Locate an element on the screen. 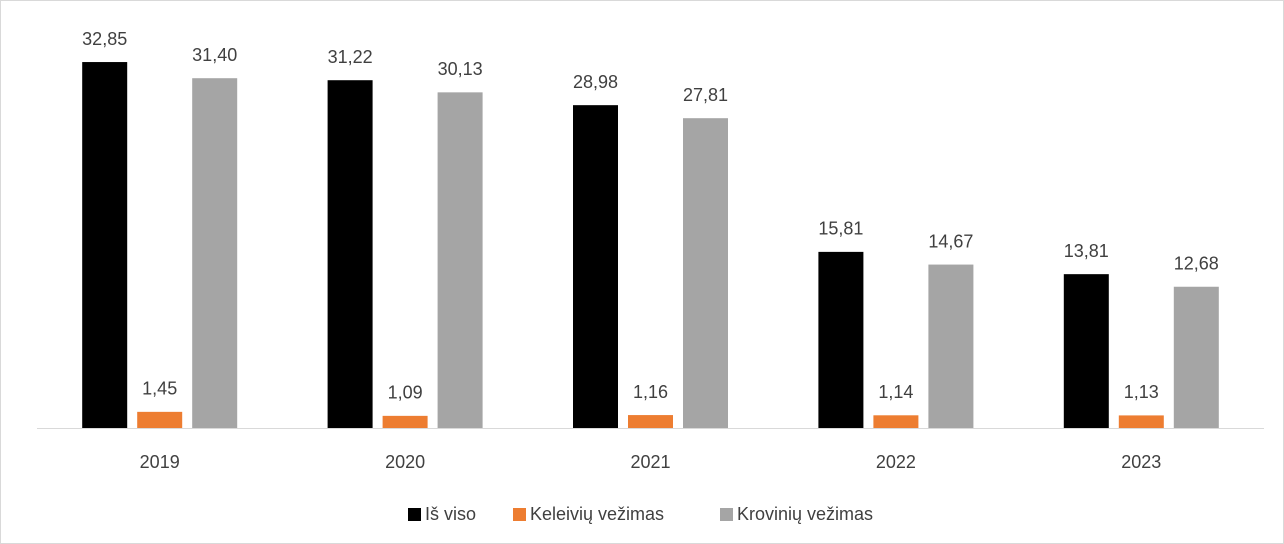 The image size is (1284, 544). x-tick-label: 2020 is located at coordinates (405, 462).